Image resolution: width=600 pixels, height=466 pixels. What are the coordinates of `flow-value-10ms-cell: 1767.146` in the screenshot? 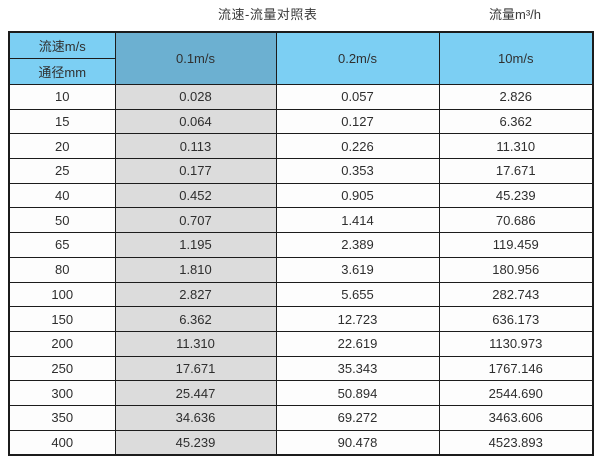 It's located at (516, 368).